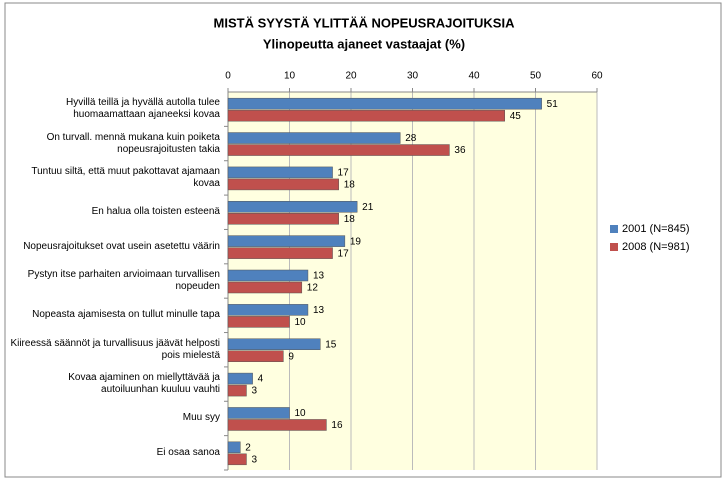 Image resolution: width=728 pixels, height=480 pixels. What do you see at coordinates (411, 138) in the screenshot?
I see `data-label: 28` at bounding box center [411, 138].